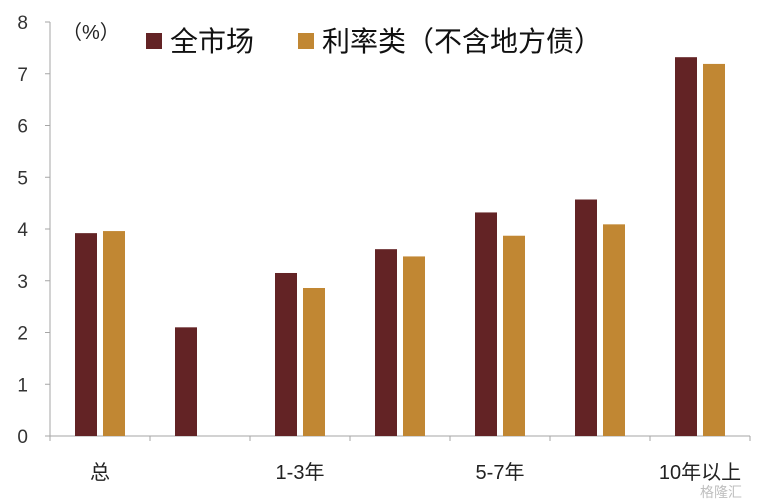  What do you see at coordinates (22, 75) in the screenshot?
I see `y-tick-label: 7` at bounding box center [22, 75].